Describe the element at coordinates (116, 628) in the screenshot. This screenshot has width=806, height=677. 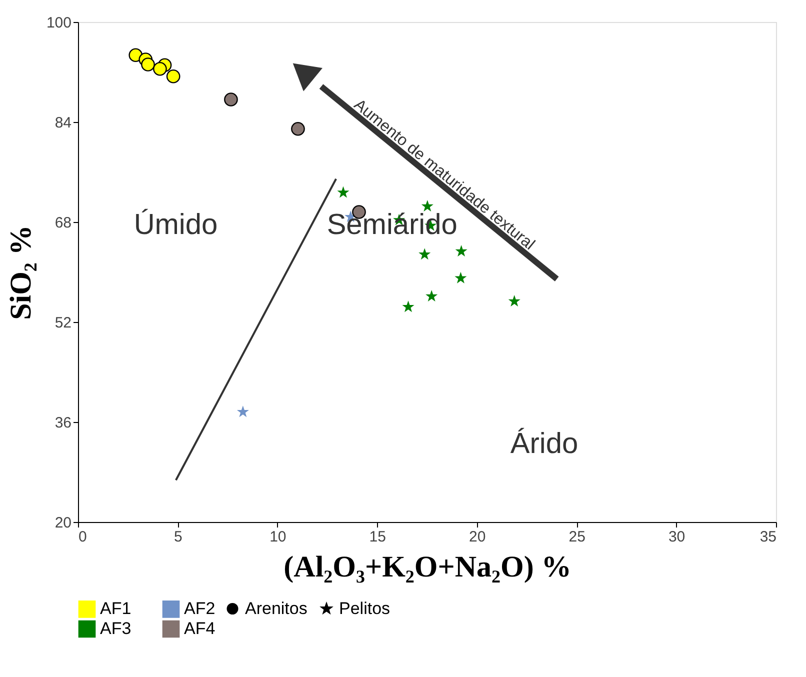
I see `legend-label: AF3` at that location.